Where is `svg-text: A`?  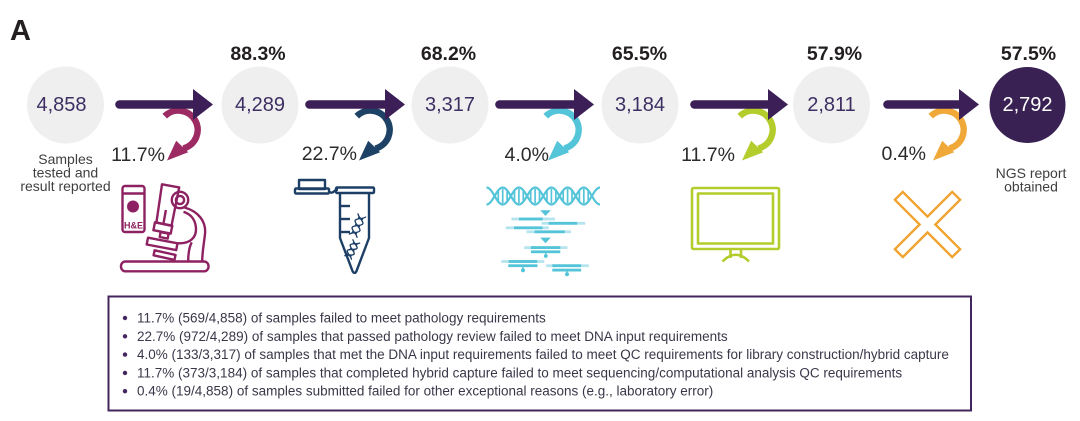
svg-text: A is located at coordinates (20, 31).